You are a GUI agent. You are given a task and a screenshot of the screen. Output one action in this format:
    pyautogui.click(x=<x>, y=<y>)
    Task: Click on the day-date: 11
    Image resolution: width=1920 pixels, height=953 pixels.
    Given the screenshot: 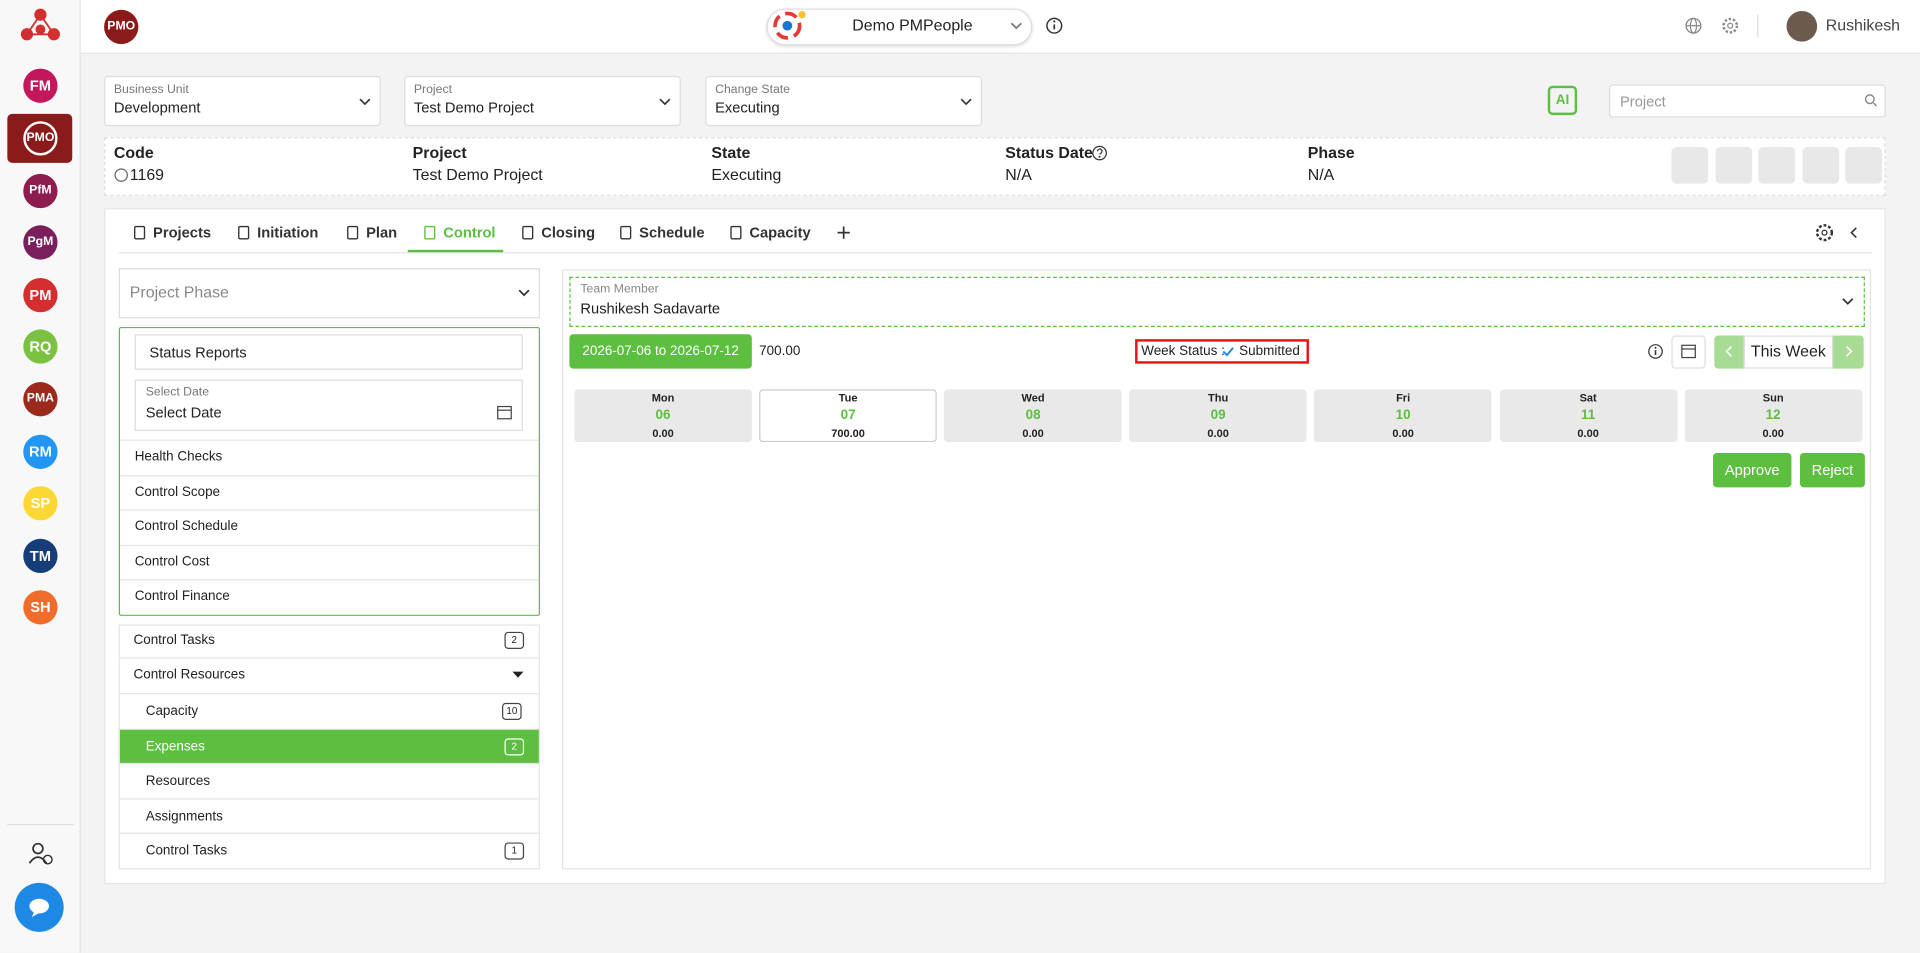 What is the action you would take?
    pyautogui.click(x=1588, y=415)
    